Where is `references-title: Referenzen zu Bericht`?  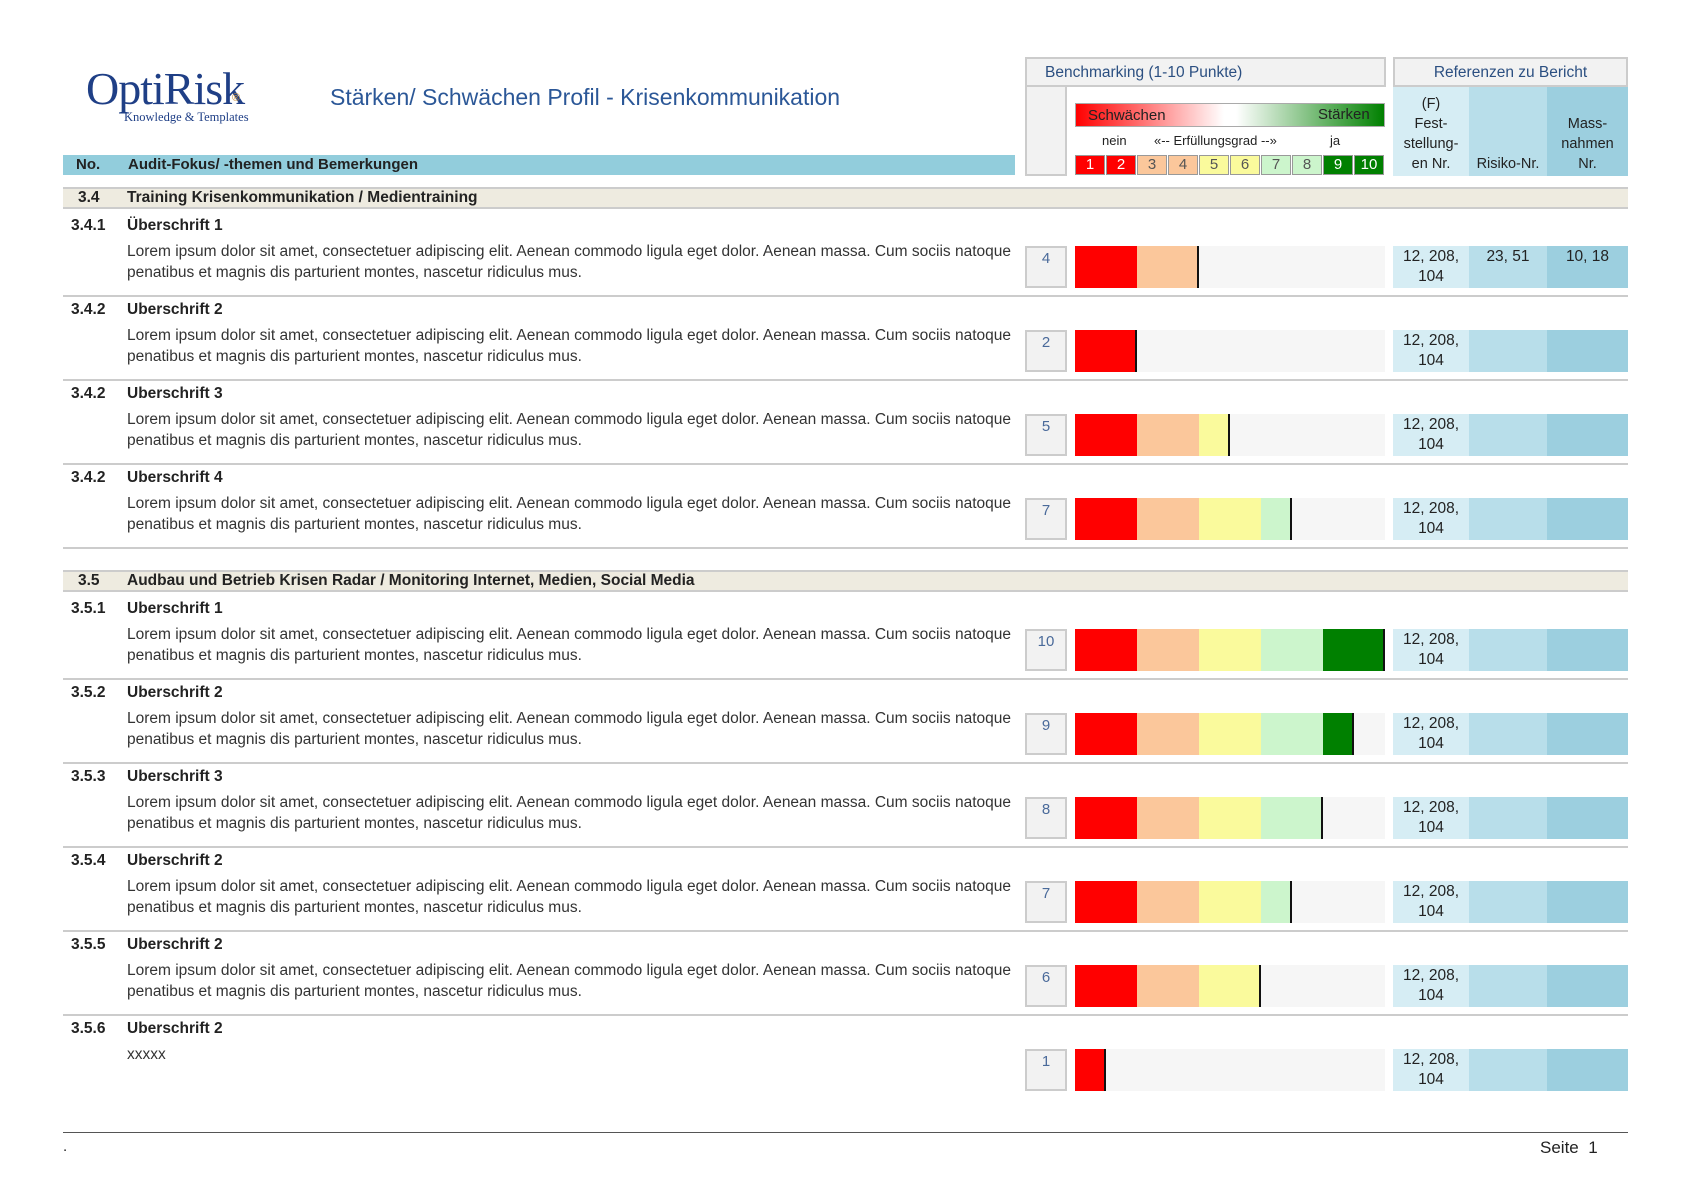
references-title: Referenzen zu Bericht is located at coordinates (1510, 72).